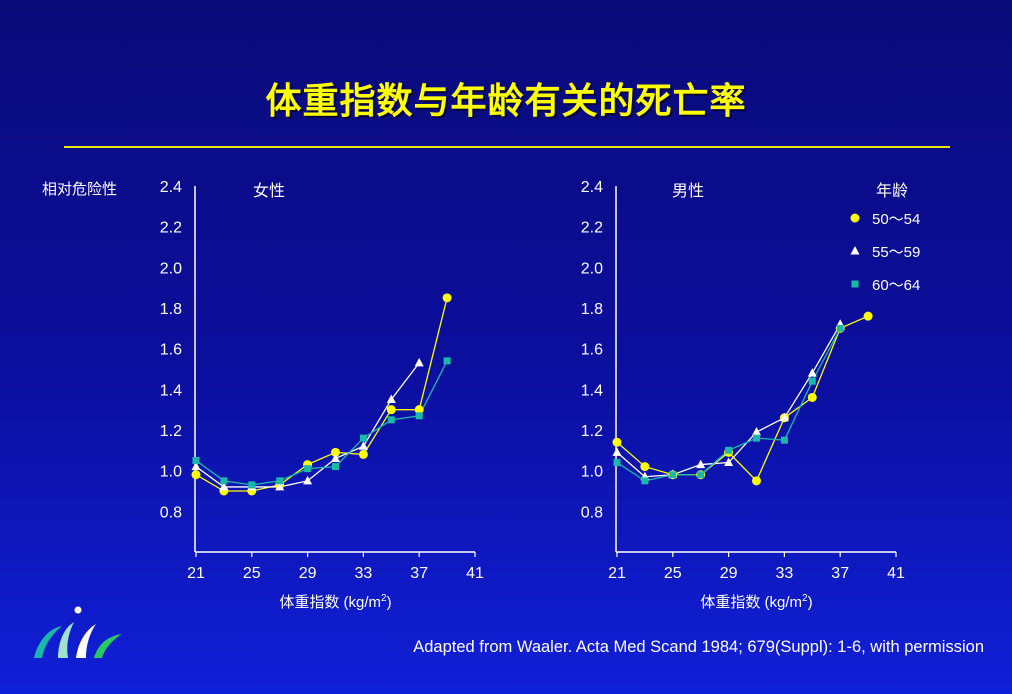 This screenshot has height=694, width=1012. I want to click on female-x-axis-label: 体重指数 (kg/m2), so click(335, 602).